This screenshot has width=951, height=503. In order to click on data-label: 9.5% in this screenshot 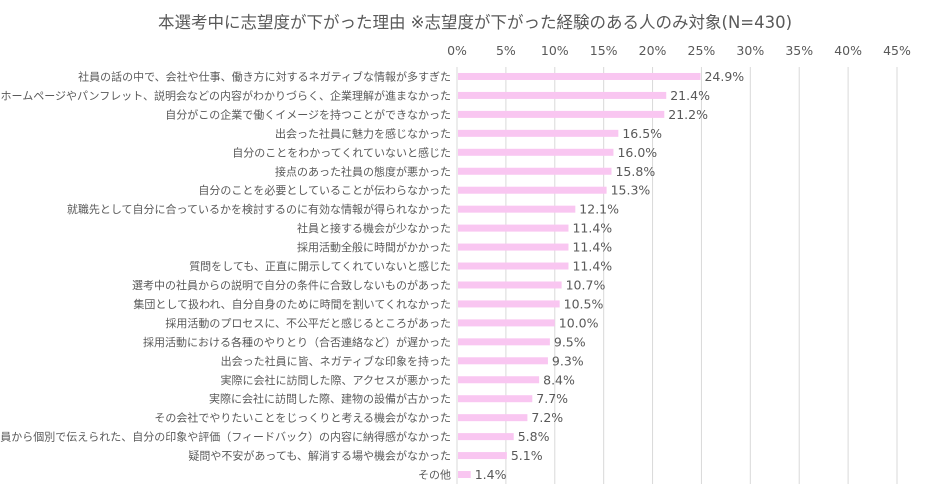, I will do `click(570, 341)`.